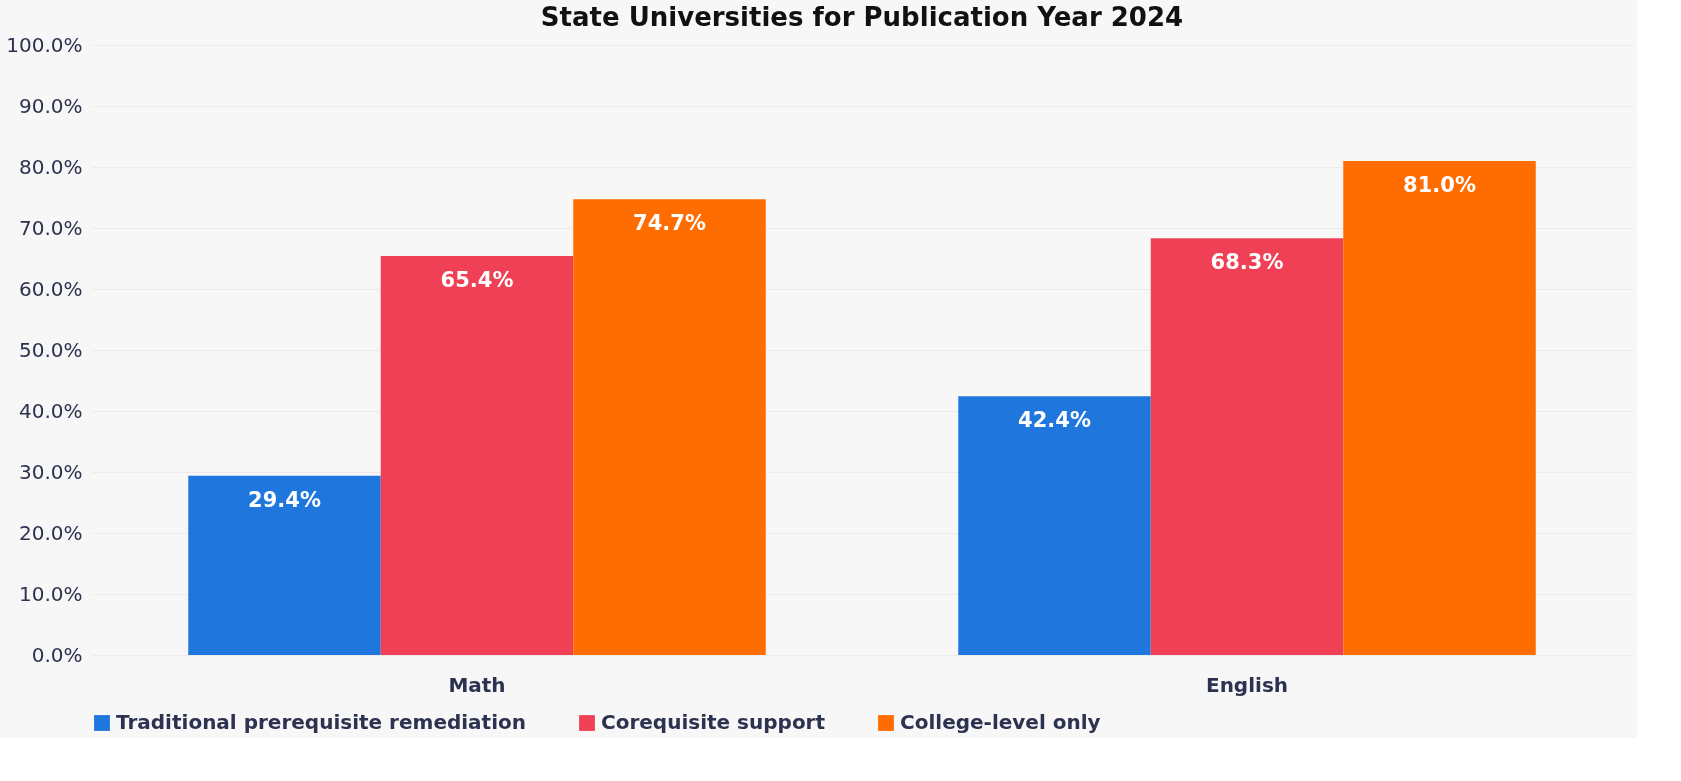 The height and width of the screenshot is (781, 1681). What do you see at coordinates (862, 17) in the screenshot?
I see `chart-title: State Universities for Publication Year 2024` at bounding box center [862, 17].